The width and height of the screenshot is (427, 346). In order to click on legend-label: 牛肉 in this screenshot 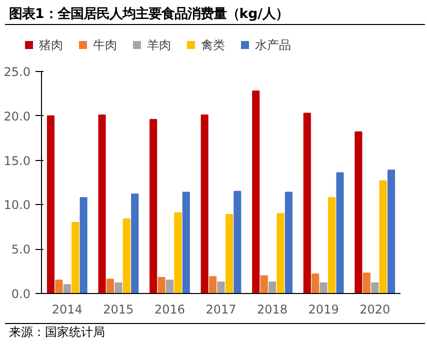, I will do `click(104, 45)`.